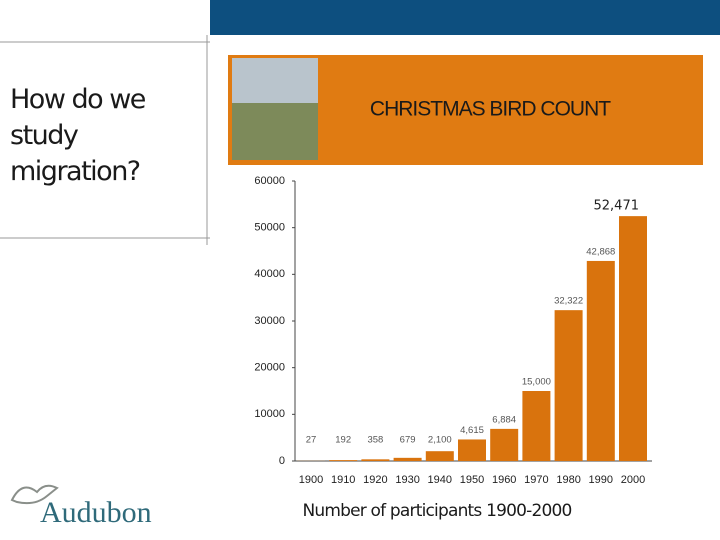 The image size is (720, 540). What do you see at coordinates (472, 480) in the screenshot?
I see `x-tick-label: 1950` at bounding box center [472, 480].